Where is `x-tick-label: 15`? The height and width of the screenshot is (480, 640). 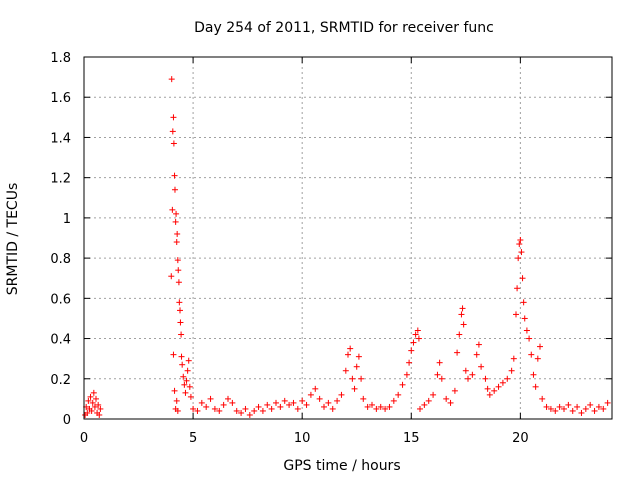
x-tick-label: 15 is located at coordinates (411, 438).